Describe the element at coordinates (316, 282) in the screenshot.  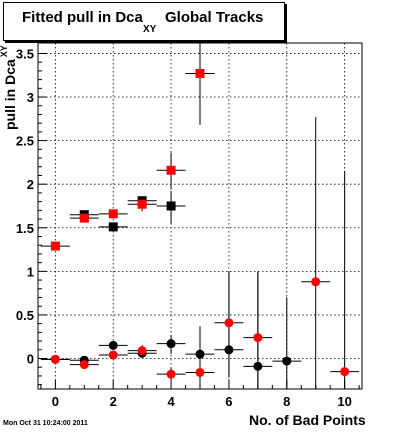
I see `series-3-point-8-marker` at that location.